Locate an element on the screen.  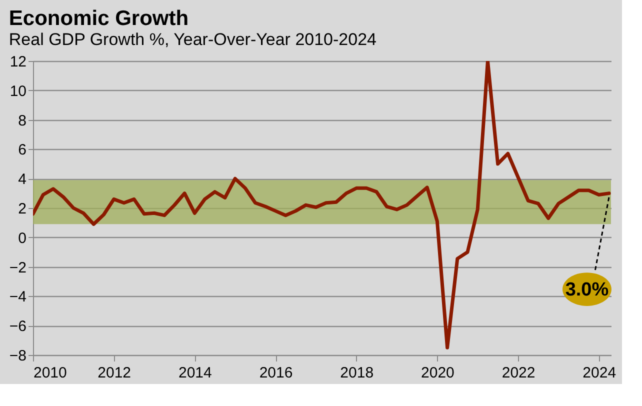
y-tick-label: −4 is located at coordinates (17, 297).